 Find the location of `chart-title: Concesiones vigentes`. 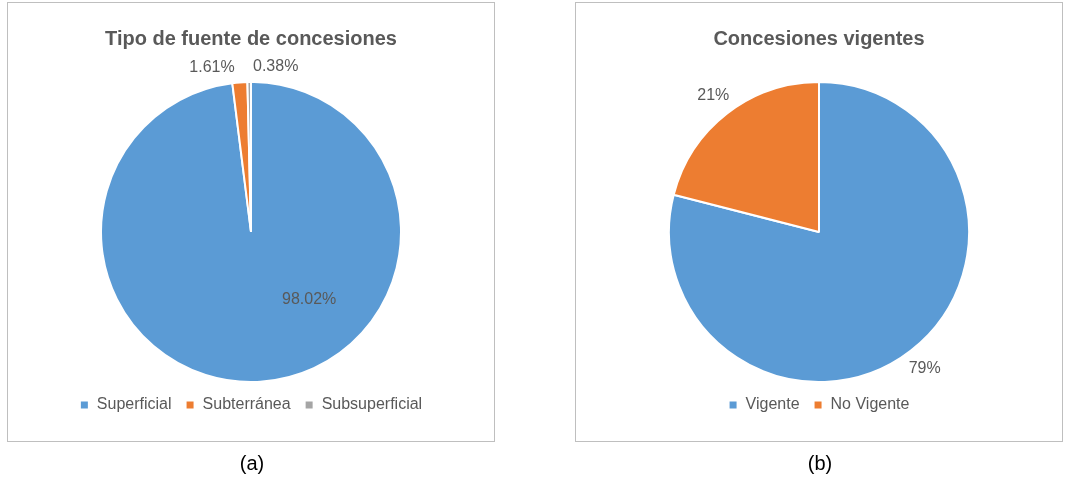

chart-title: Concesiones vigentes is located at coordinates (819, 37).